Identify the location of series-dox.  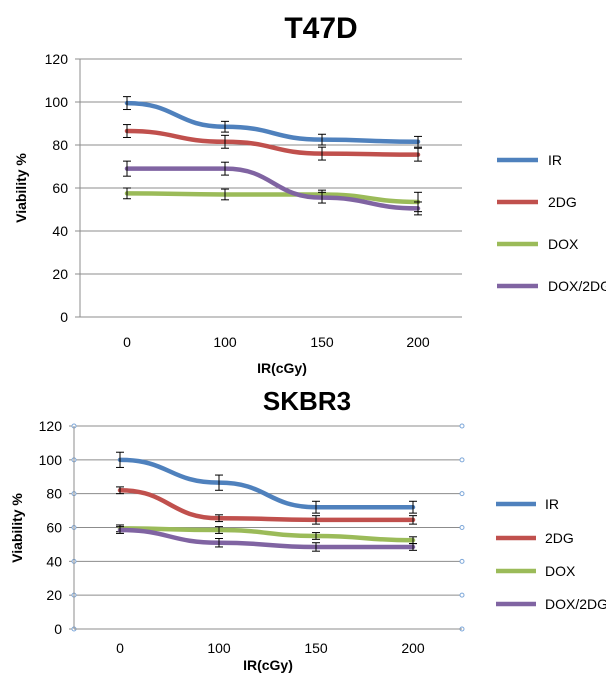
(272, 200).